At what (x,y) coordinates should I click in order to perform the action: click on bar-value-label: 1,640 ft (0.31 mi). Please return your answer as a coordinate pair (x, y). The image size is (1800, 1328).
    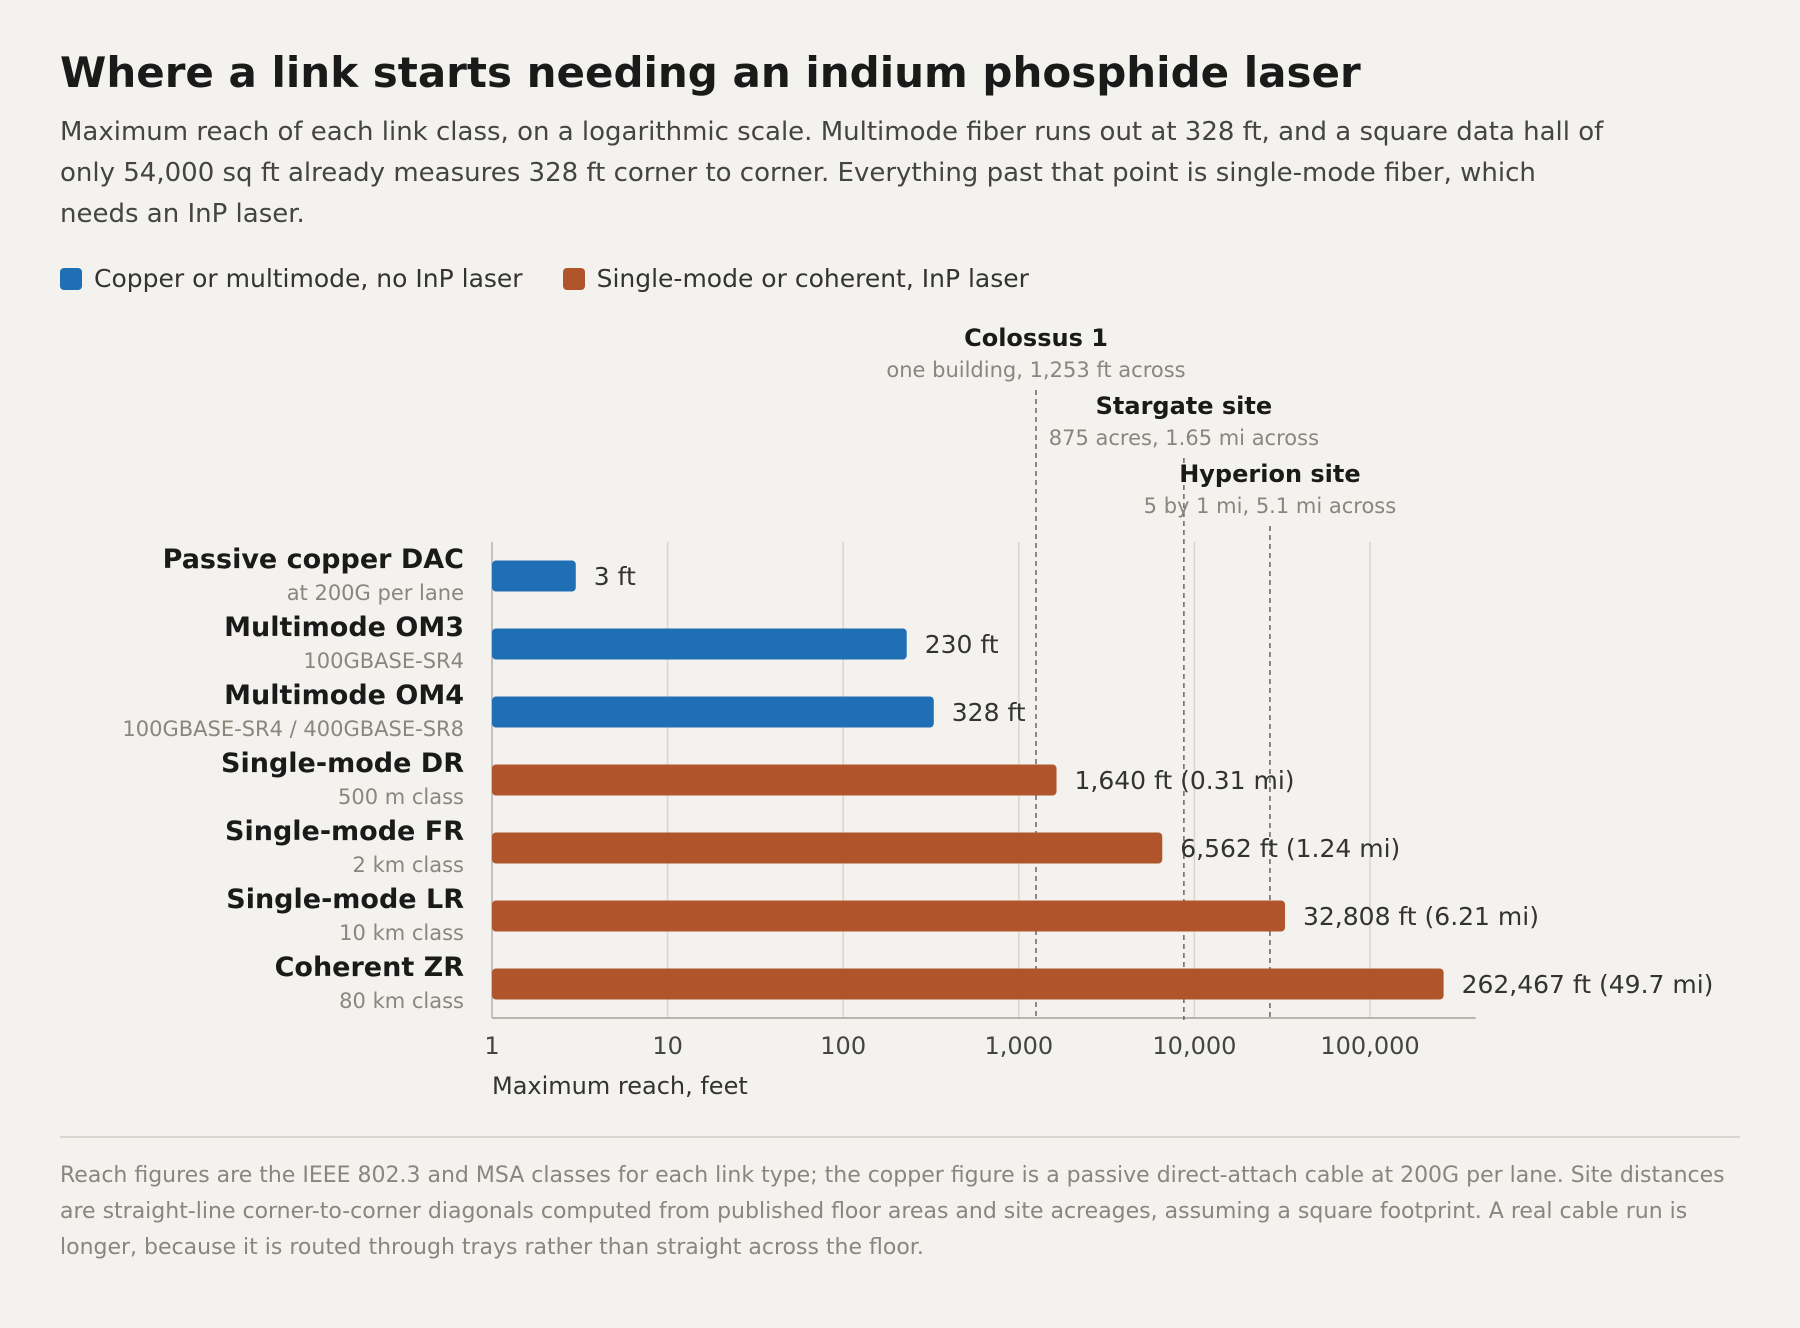
    Looking at the image, I should click on (1185, 780).